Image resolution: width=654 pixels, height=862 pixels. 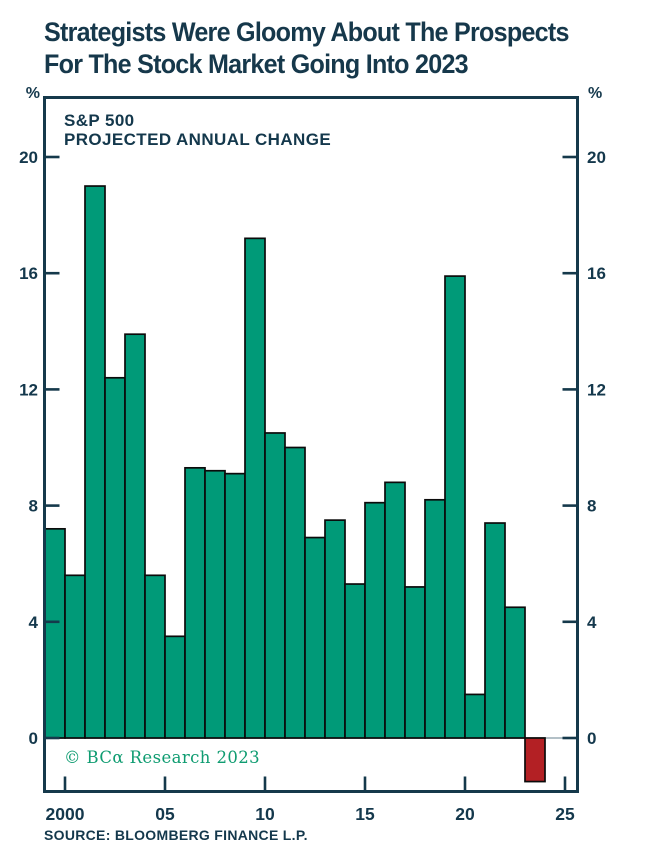 What do you see at coordinates (28, 389) in the screenshot?
I see `y-tick-label-left-12: 12` at bounding box center [28, 389].